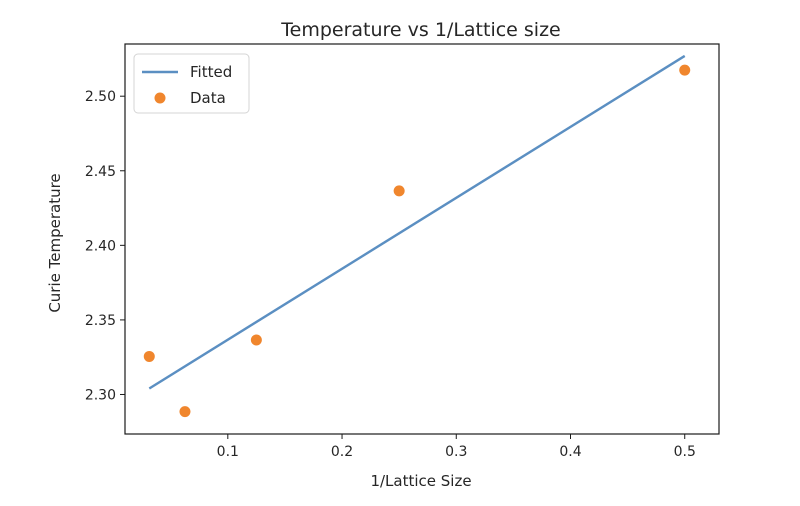 Image resolution: width=800 pixels, height=506 pixels. I want to click on legend-fitted-label: Fitted, so click(211, 72).